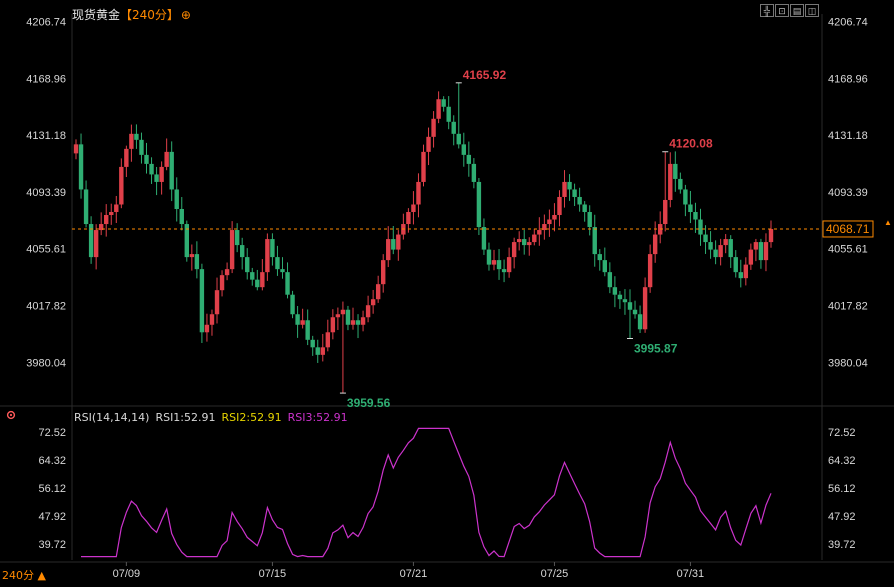 This screenshot has height=587, width=894. Describe the element at coordinates (24, 575) in the screenshot. I see `period-selector: 240分 ▲` at that location.